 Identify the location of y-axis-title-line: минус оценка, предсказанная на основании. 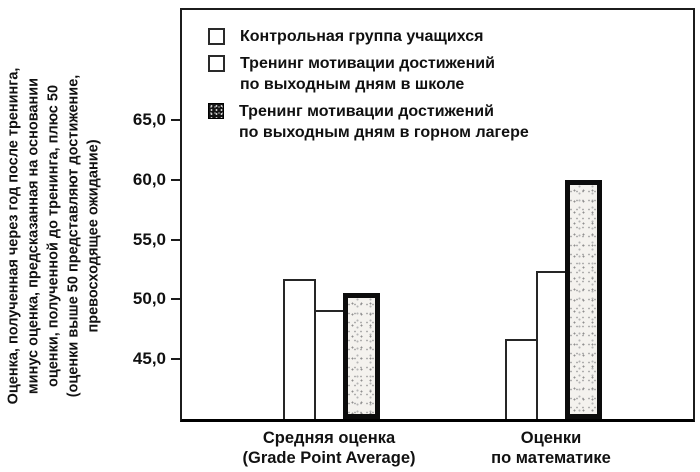
(33, 236).